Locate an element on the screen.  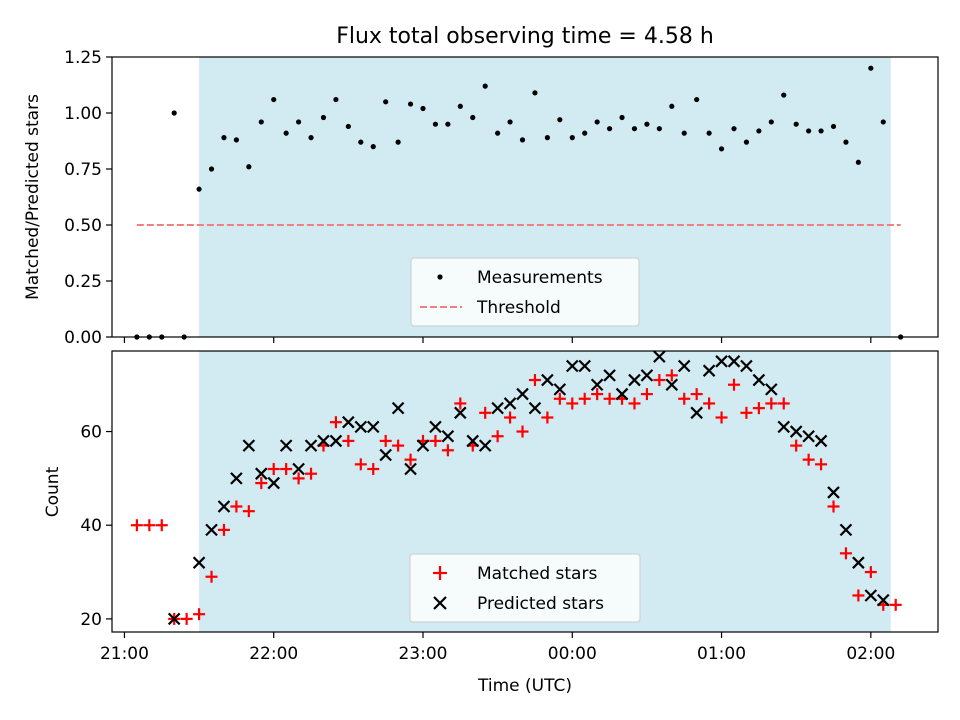
legend-measurements-label: Measurements is located at coordinates (540, 278).